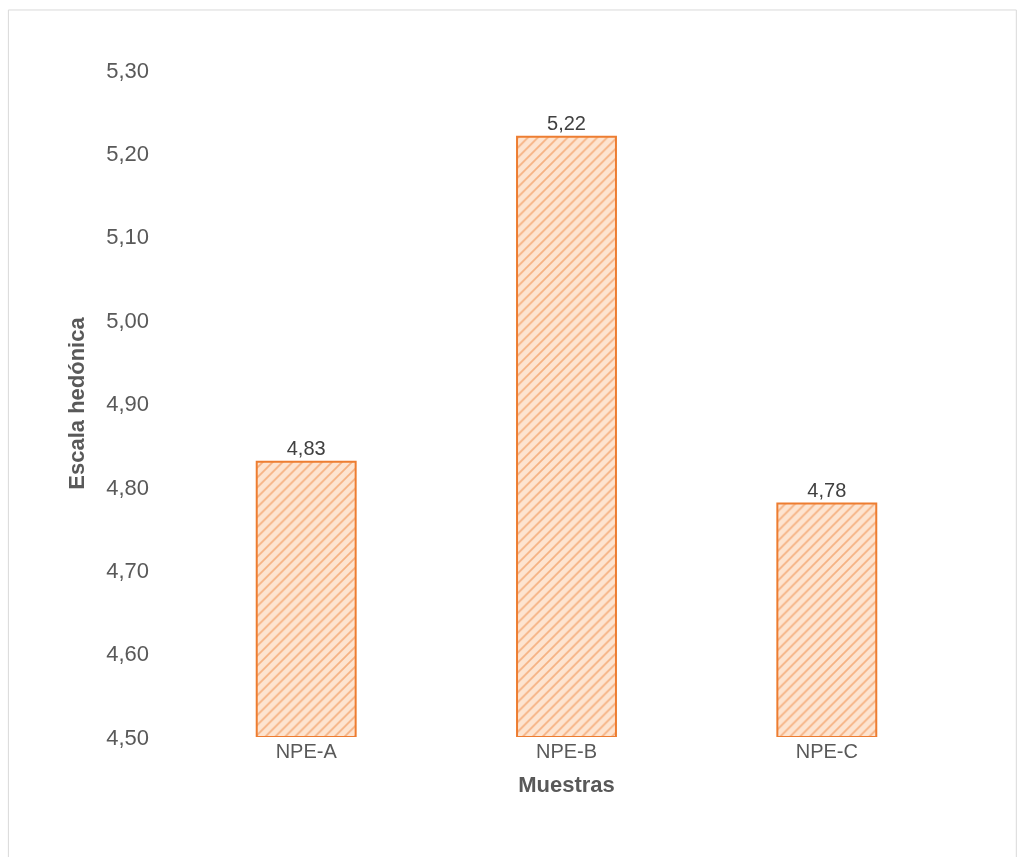  What do you see at coordinates (127, 70) in the screenshot?
I see `y-tick-label: 5,30` at bounding box center [127, 70].